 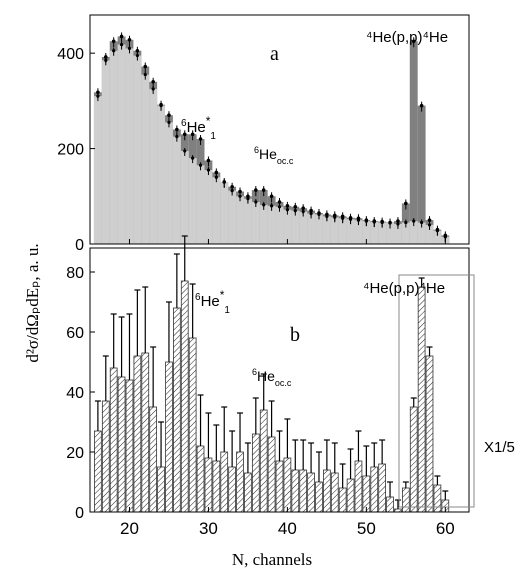 I want to click on x-tick-label: 20, so click(x=129, y=528).